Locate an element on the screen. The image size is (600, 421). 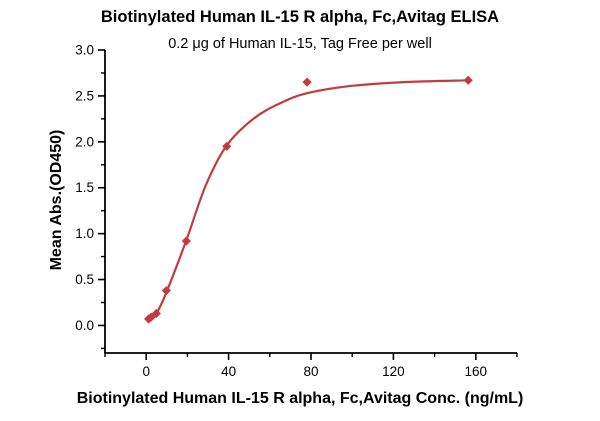
y-tick-label: 1.5 is located at coordinates (84, 187).